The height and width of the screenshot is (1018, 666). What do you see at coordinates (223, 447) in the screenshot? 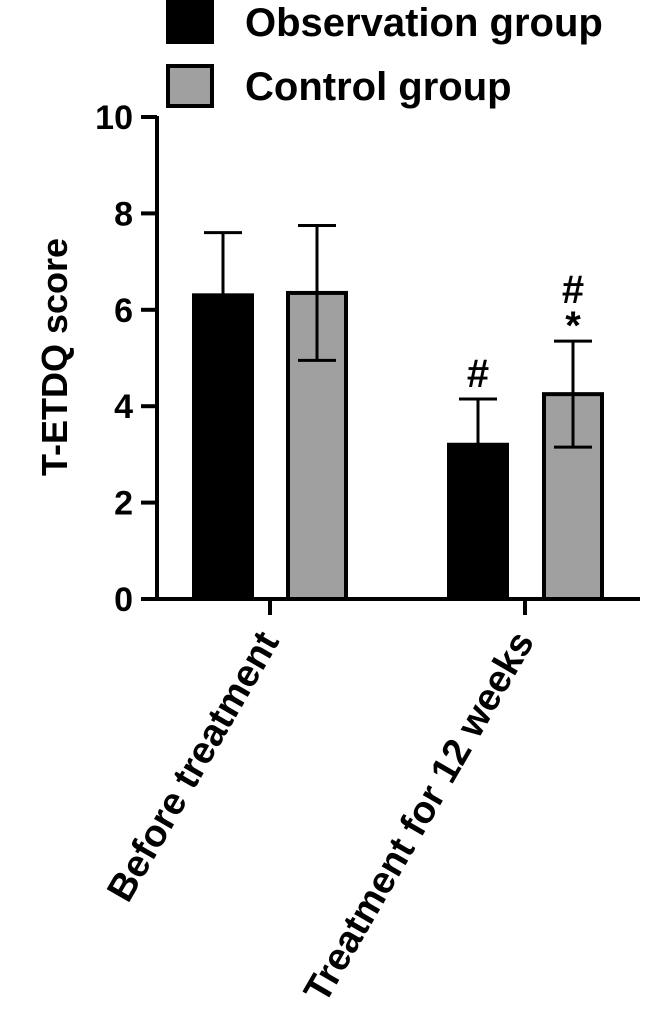
I see `bar` at bounding box center [223, 447].